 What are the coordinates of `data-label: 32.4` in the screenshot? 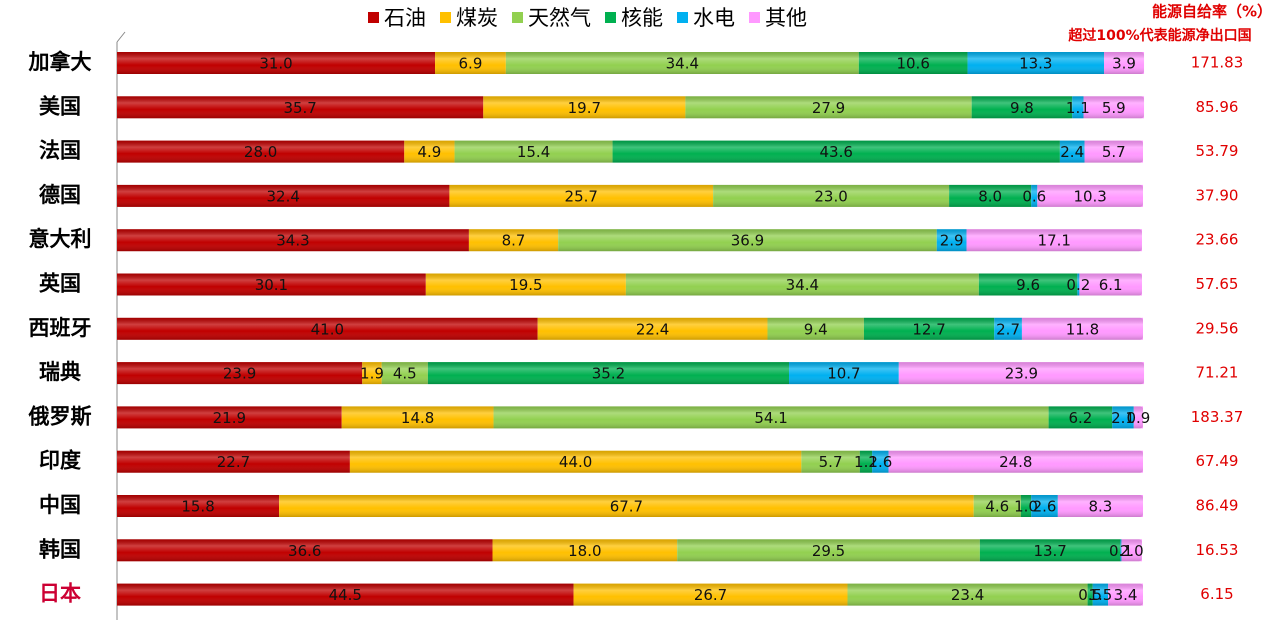 It's located at (283, 196).